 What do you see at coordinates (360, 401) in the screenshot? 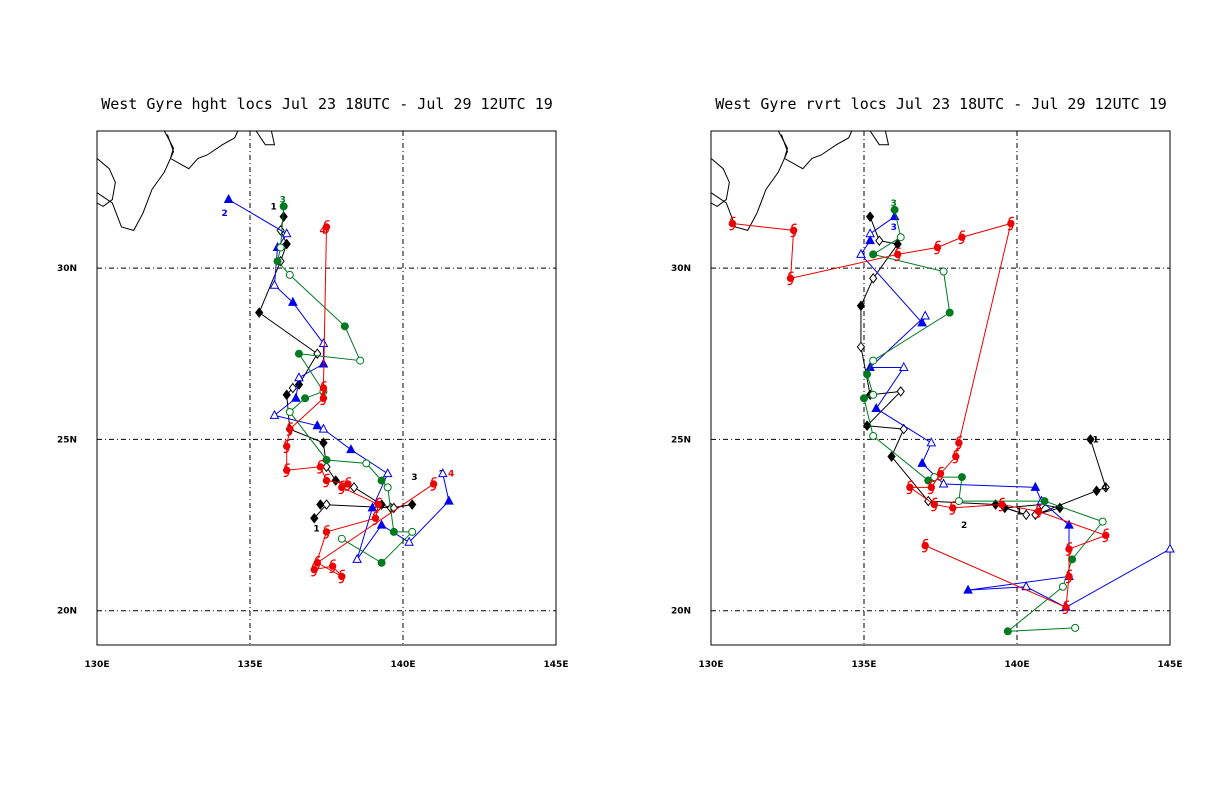
I see `series-line-red` at bounding box center [360, 401].